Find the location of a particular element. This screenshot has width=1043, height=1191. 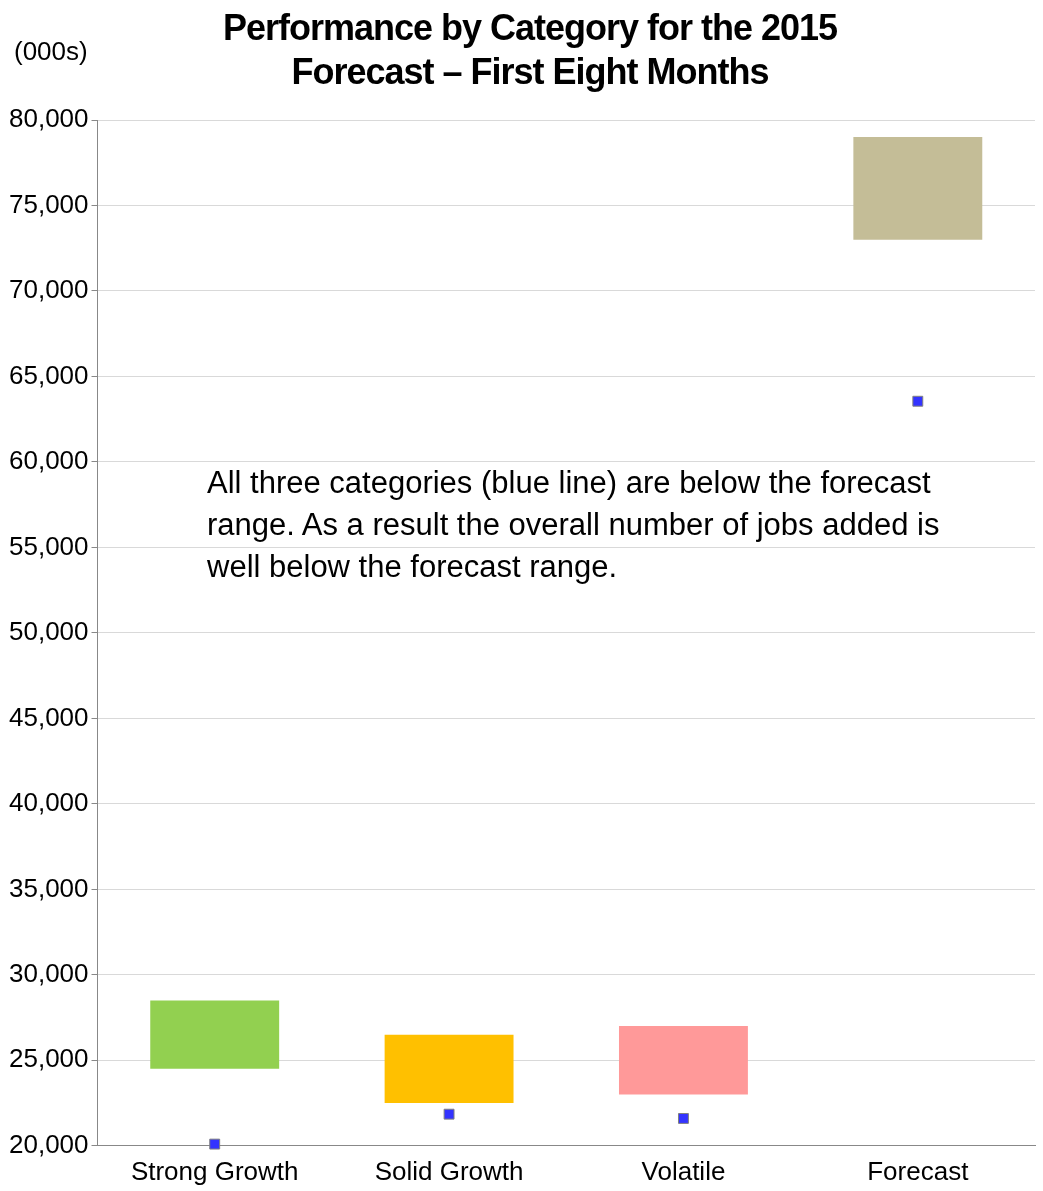

y-tick-label: 50,000 is located at coordinates (48, 631).